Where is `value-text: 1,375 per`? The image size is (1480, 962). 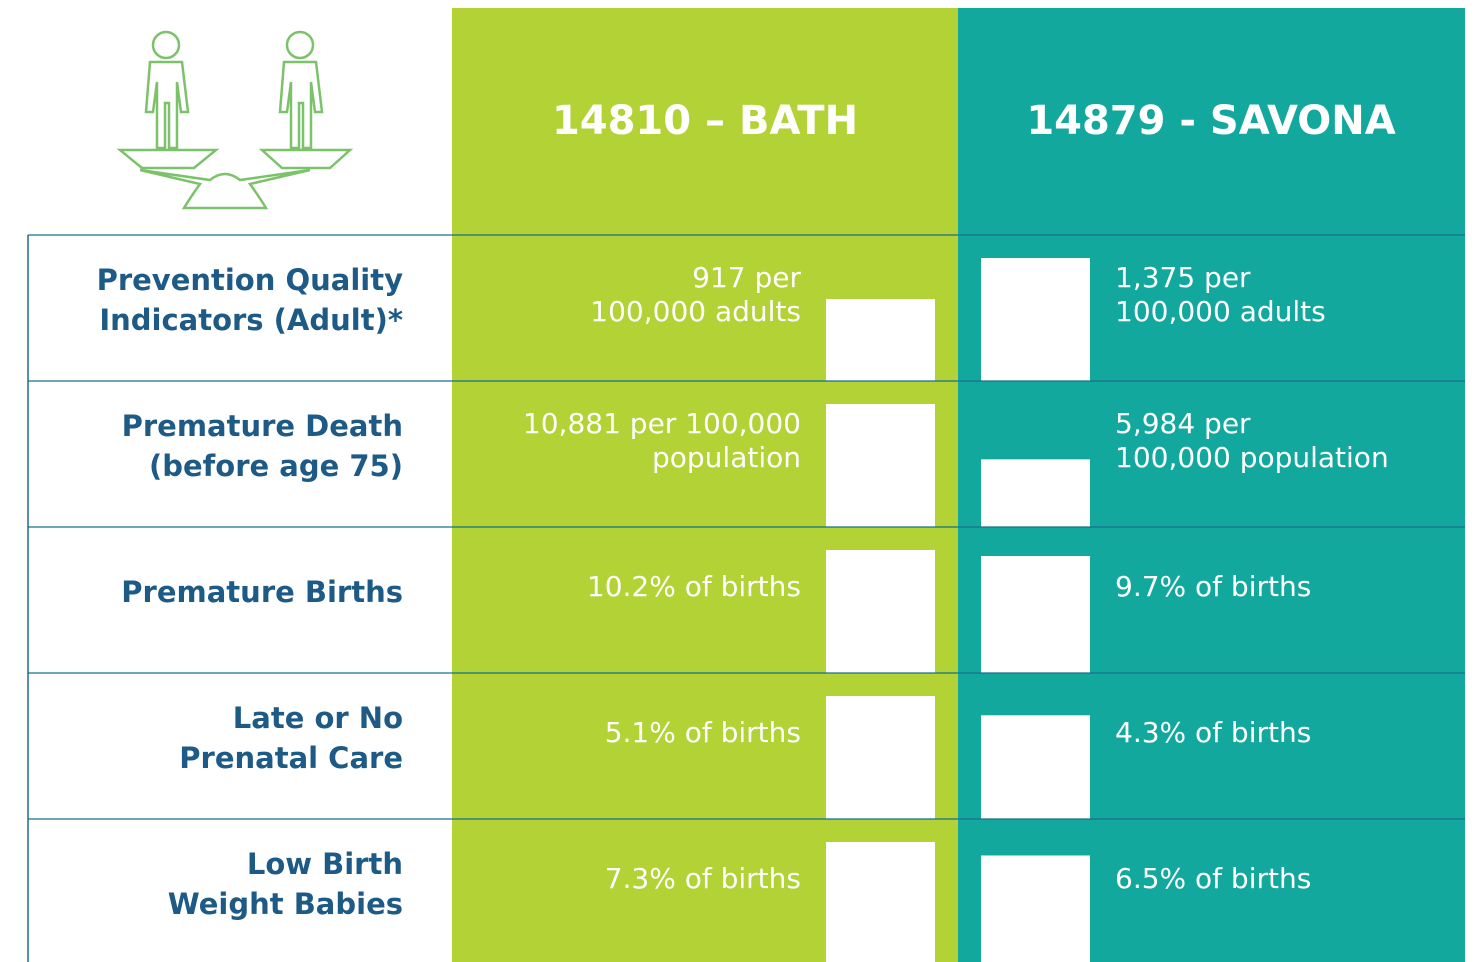
value-text: 1,375 per is located at coordinates (1183, 277).